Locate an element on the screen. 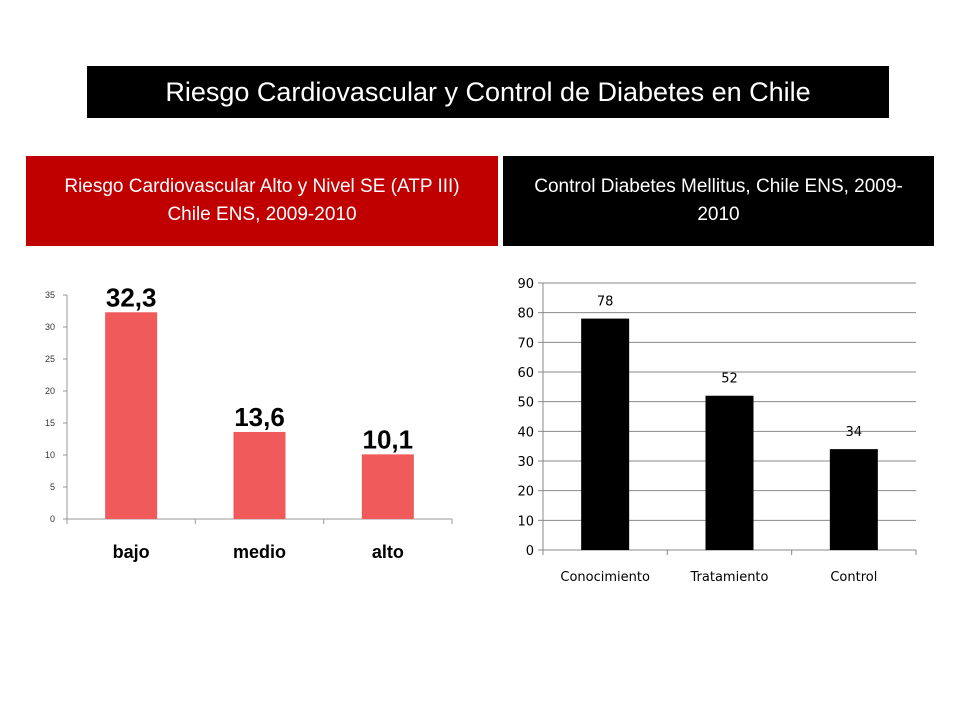 The width and height of the screenshot is (960, 720). y-tick-label: 80 is located at coordinates (525, 314).